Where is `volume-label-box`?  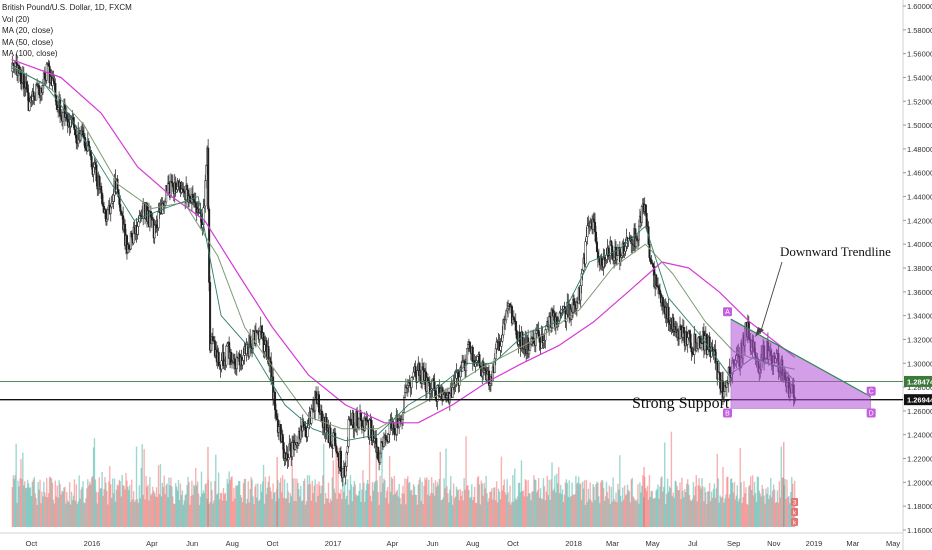 volume-label-box is located at coordinates (794, 512).